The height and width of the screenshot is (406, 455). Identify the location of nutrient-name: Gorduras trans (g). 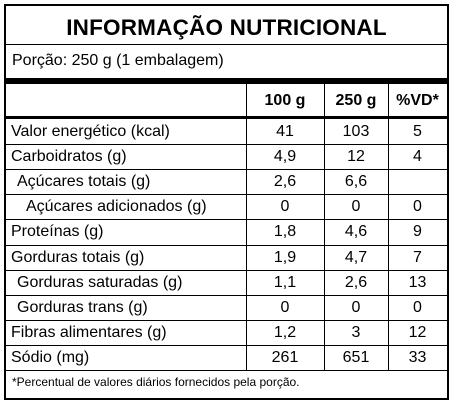
(82, 307).